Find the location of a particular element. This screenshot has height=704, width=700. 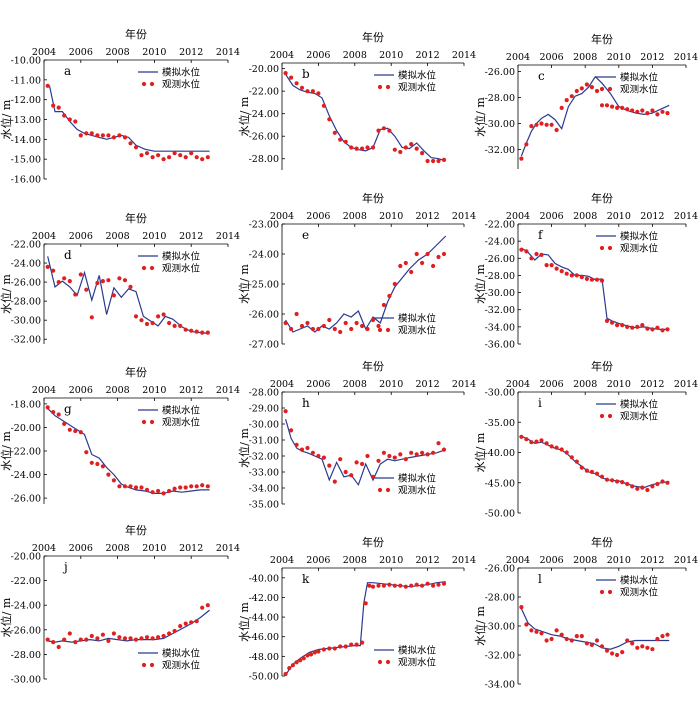

panel-letter: l is located at coordinates (540, 579).